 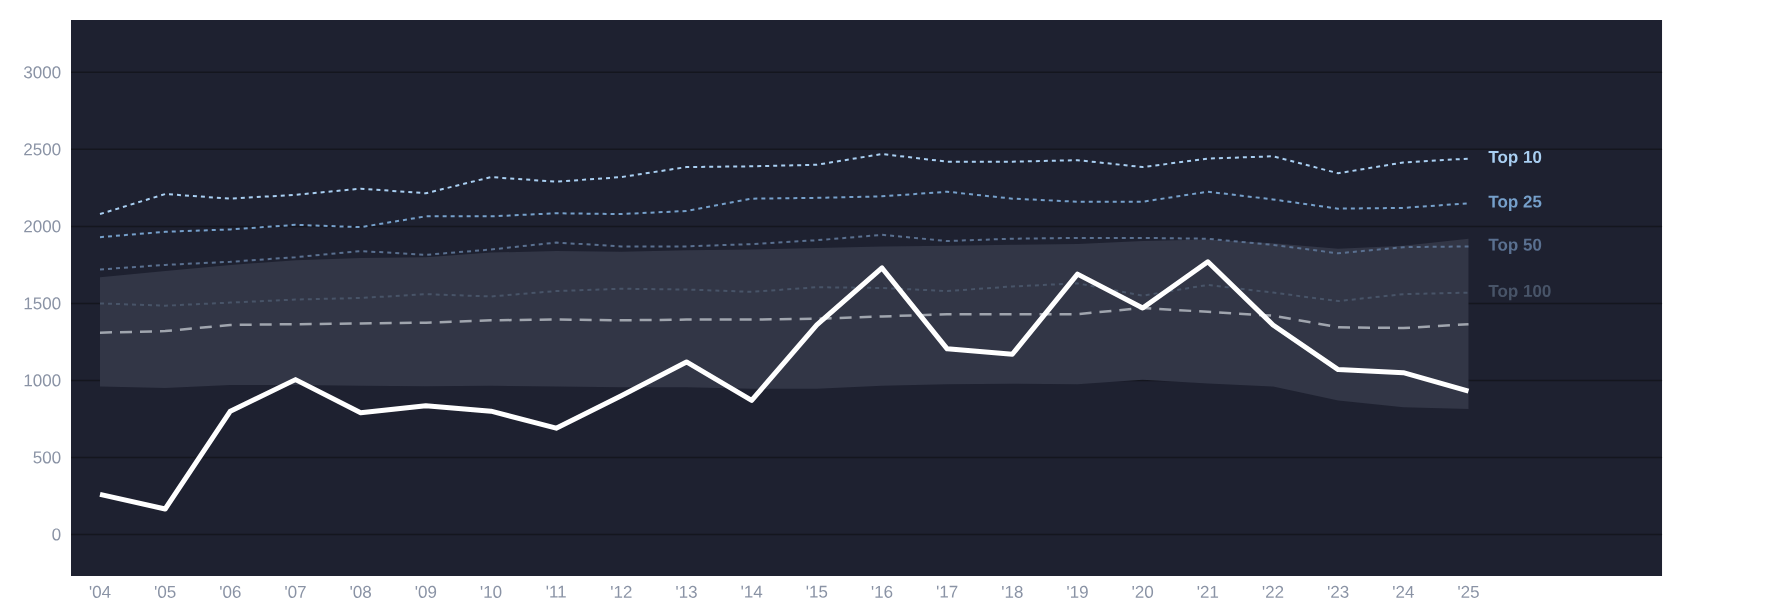 What do you see at coordinates (817, 591) in the screenshot?
I see `x-tick-label: '15` at bounding box center [817, 591].